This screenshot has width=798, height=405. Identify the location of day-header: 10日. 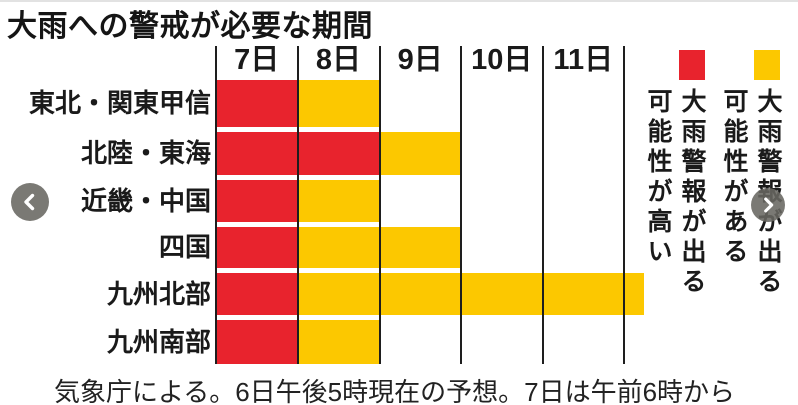
(502, 60).